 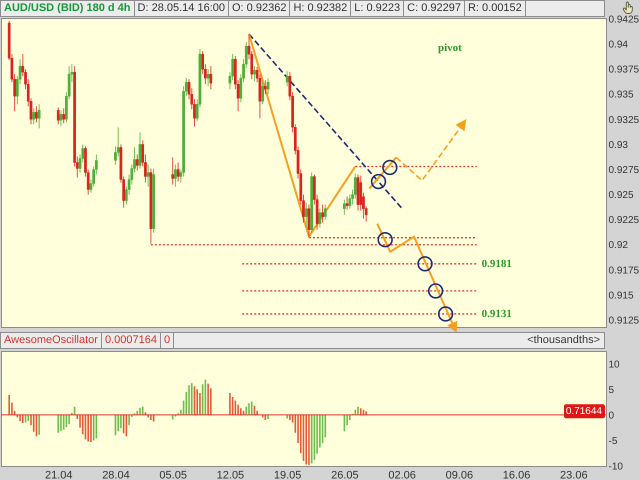 I want to click on y-tick-label: 0.935, so click(x=621, y=95).